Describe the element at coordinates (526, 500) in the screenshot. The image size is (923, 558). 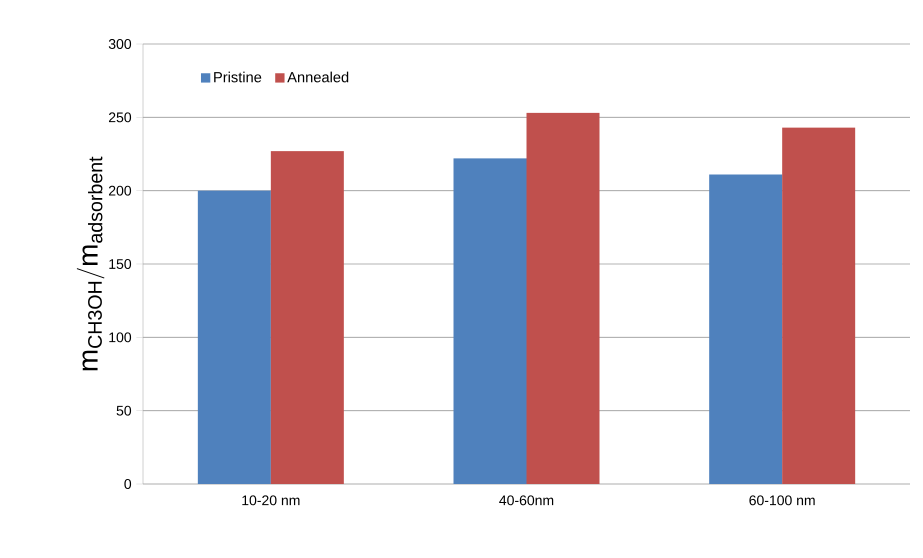
I see `x-tick-label: 40-60nm` at that location.